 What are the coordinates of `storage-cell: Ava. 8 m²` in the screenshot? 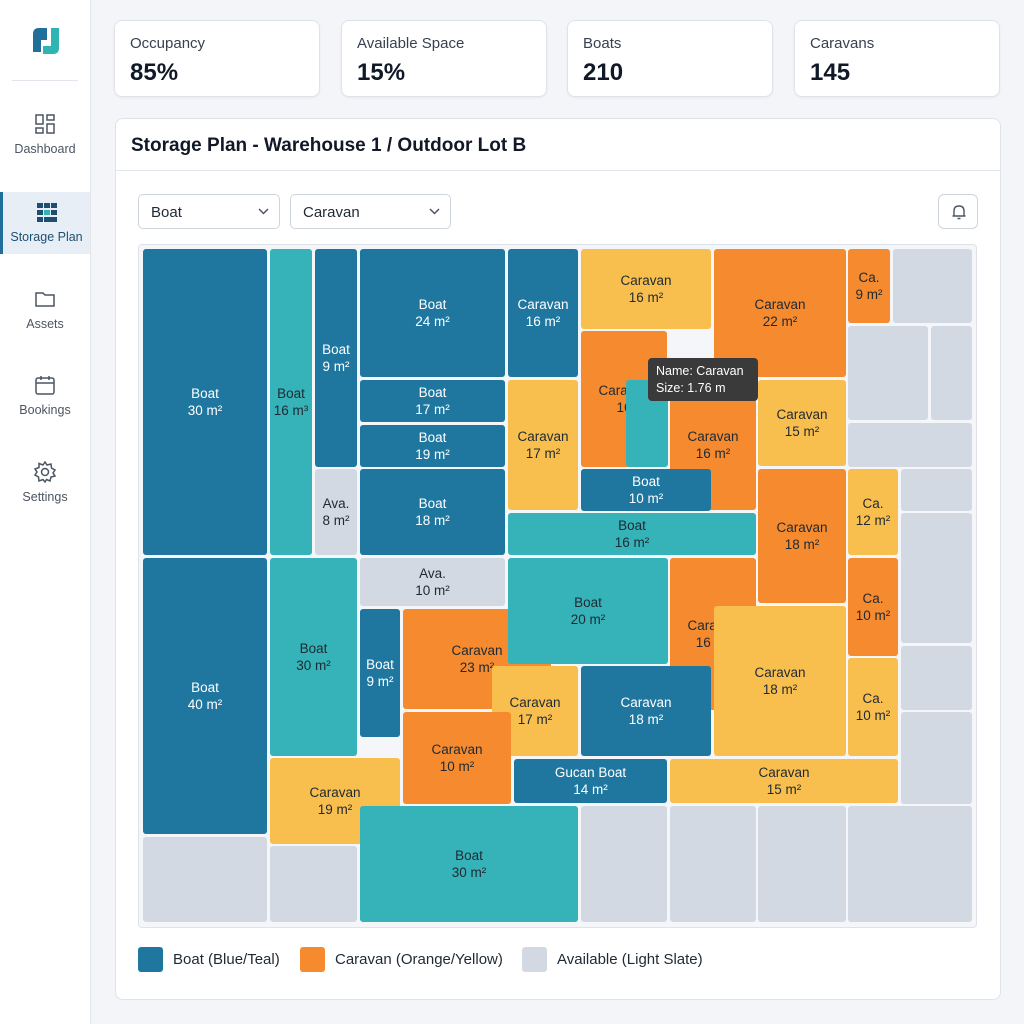 It's located at (336, 512).